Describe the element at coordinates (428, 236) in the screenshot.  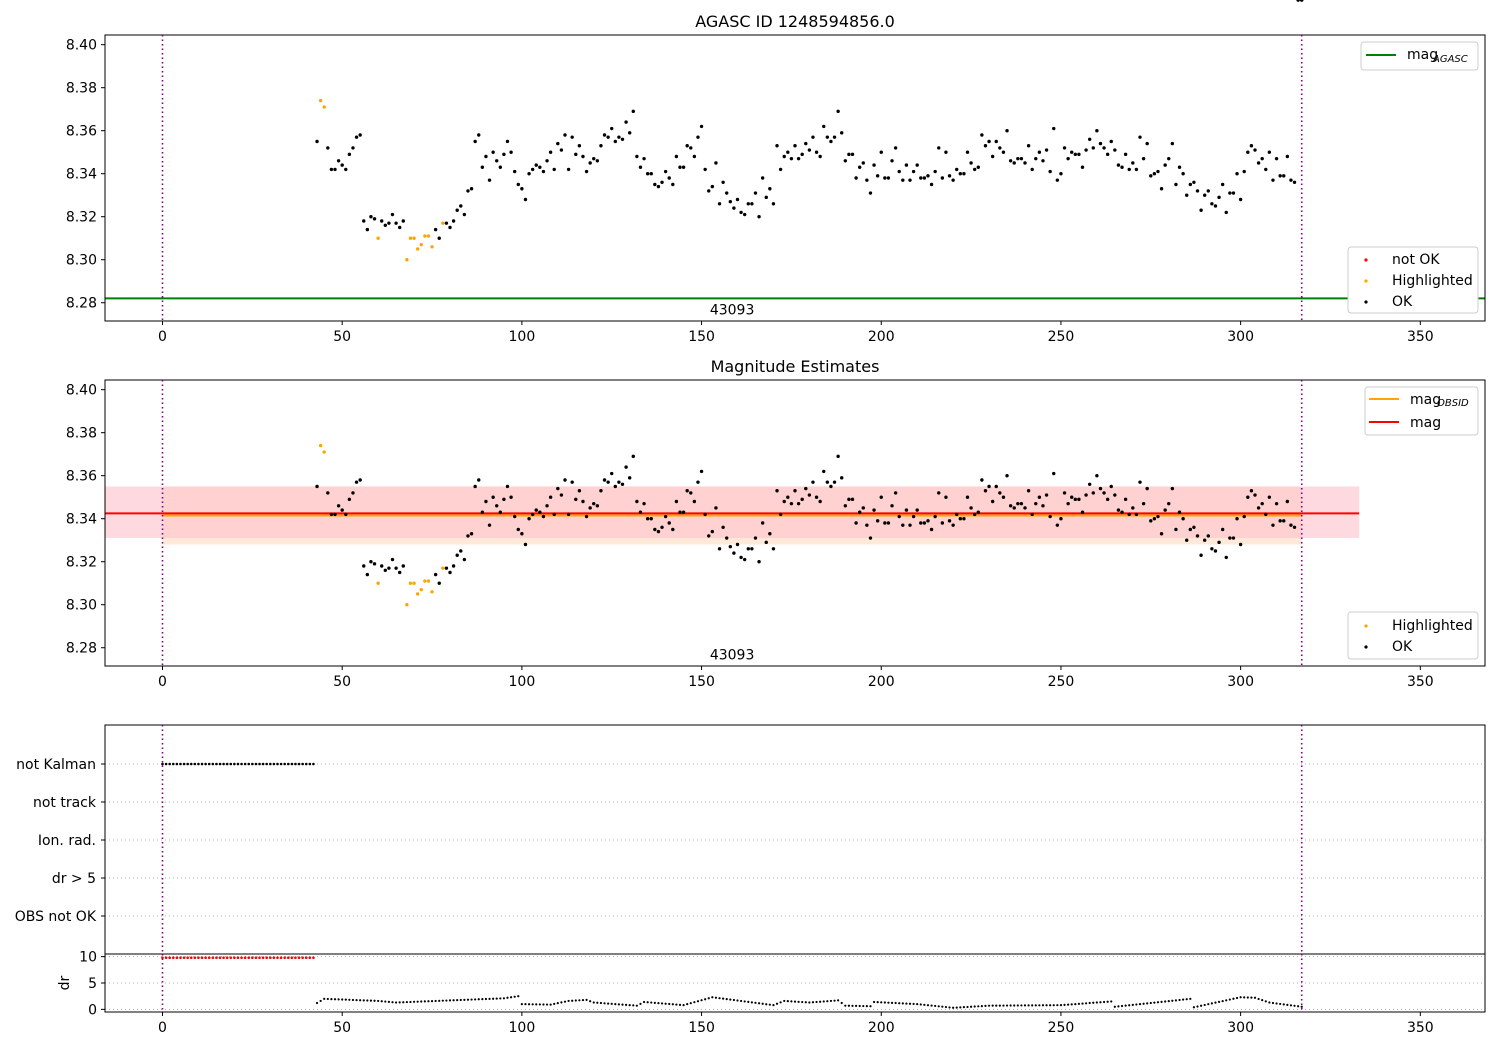
I see `highlighted-point` at that location.